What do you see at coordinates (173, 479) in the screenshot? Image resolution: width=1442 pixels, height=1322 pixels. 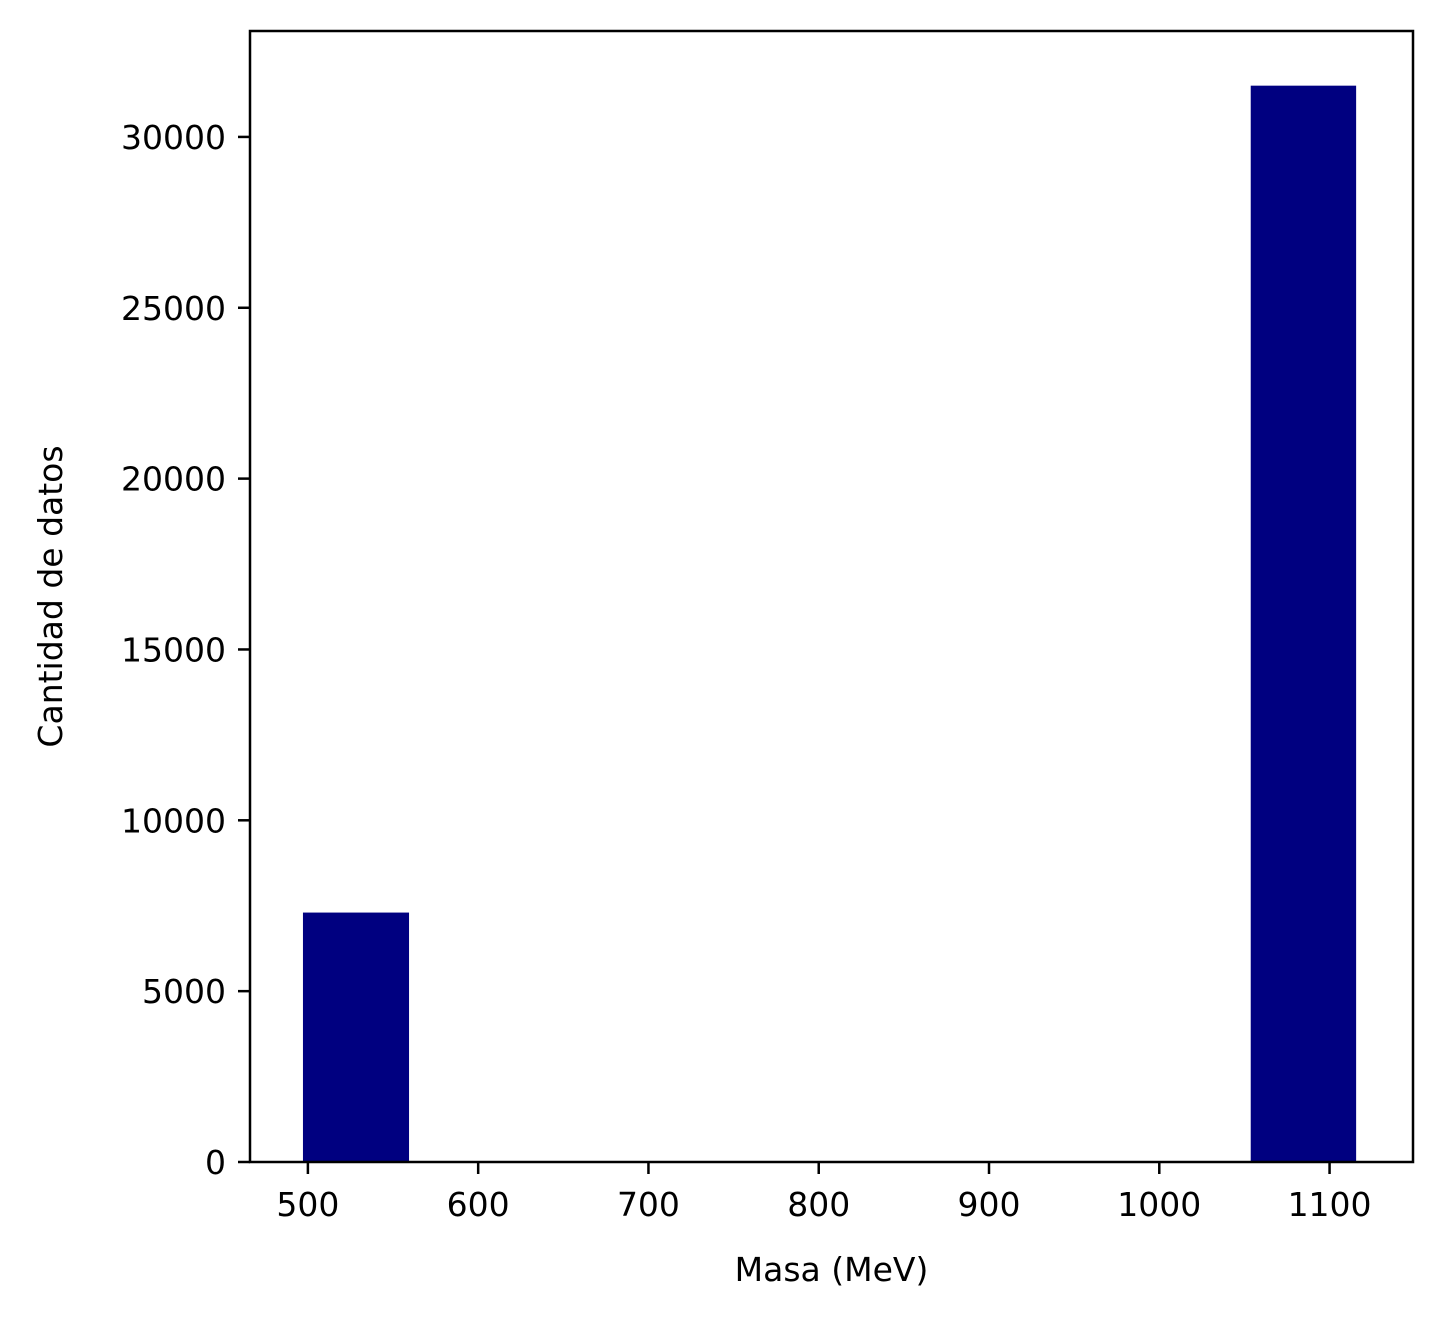 I see `y-tick-label: 20000` at bounding box center [173, 479].